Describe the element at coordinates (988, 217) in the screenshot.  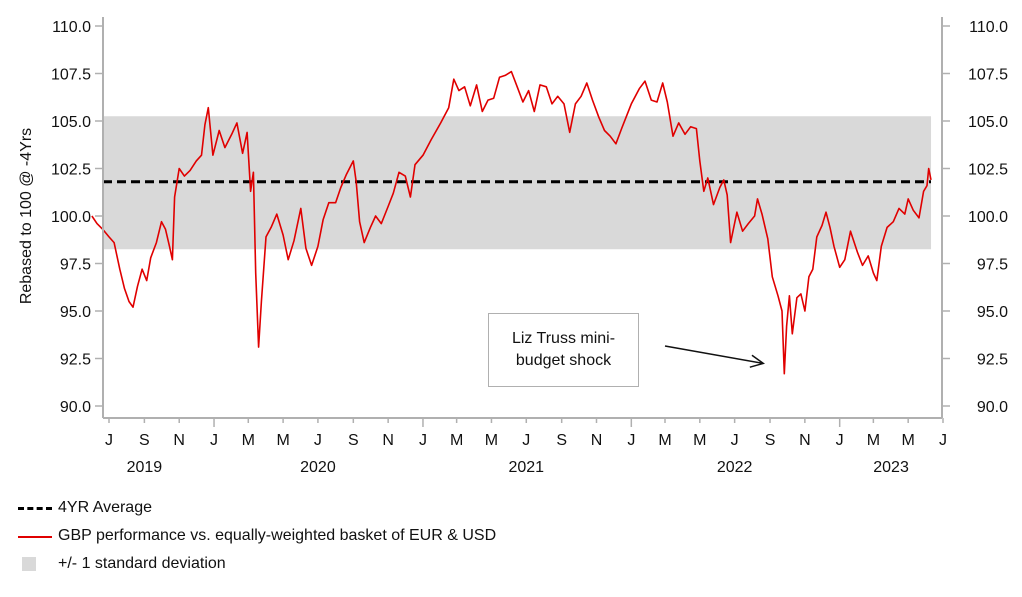
I see `y-tick-label-right: 100.0` at that location.